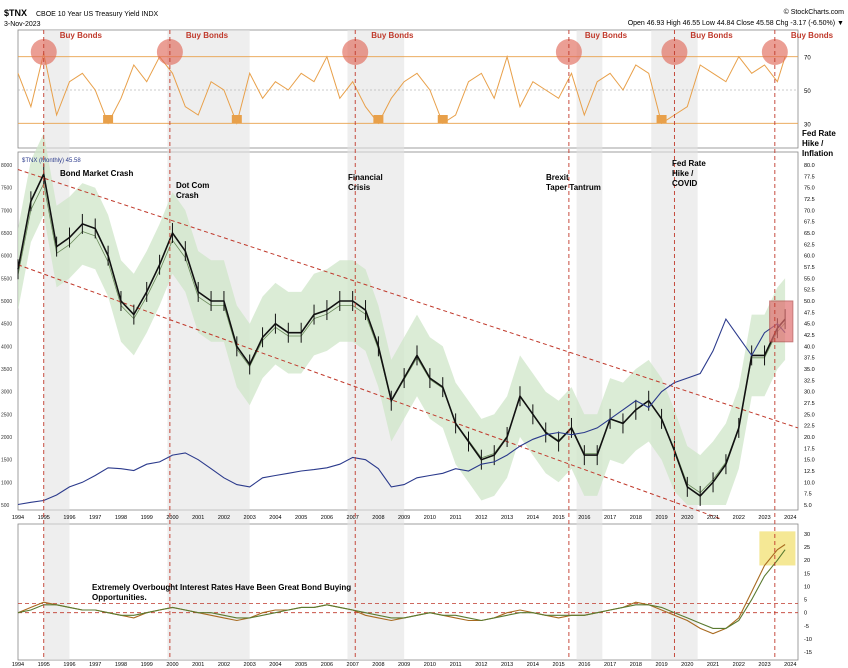 The width and height of the screenshot is (848, 668). I want to click on x-tick-2022: 2022, so click(739, 518).